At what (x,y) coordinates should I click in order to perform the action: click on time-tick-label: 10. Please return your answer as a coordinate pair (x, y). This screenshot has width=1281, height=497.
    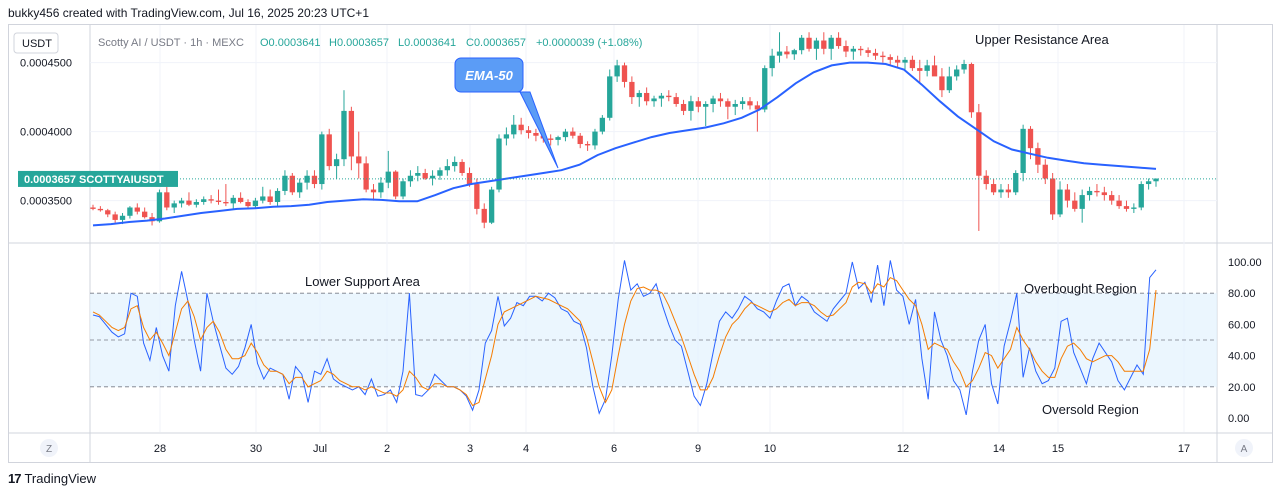
    Looking at the image, I should click on (770, 449).